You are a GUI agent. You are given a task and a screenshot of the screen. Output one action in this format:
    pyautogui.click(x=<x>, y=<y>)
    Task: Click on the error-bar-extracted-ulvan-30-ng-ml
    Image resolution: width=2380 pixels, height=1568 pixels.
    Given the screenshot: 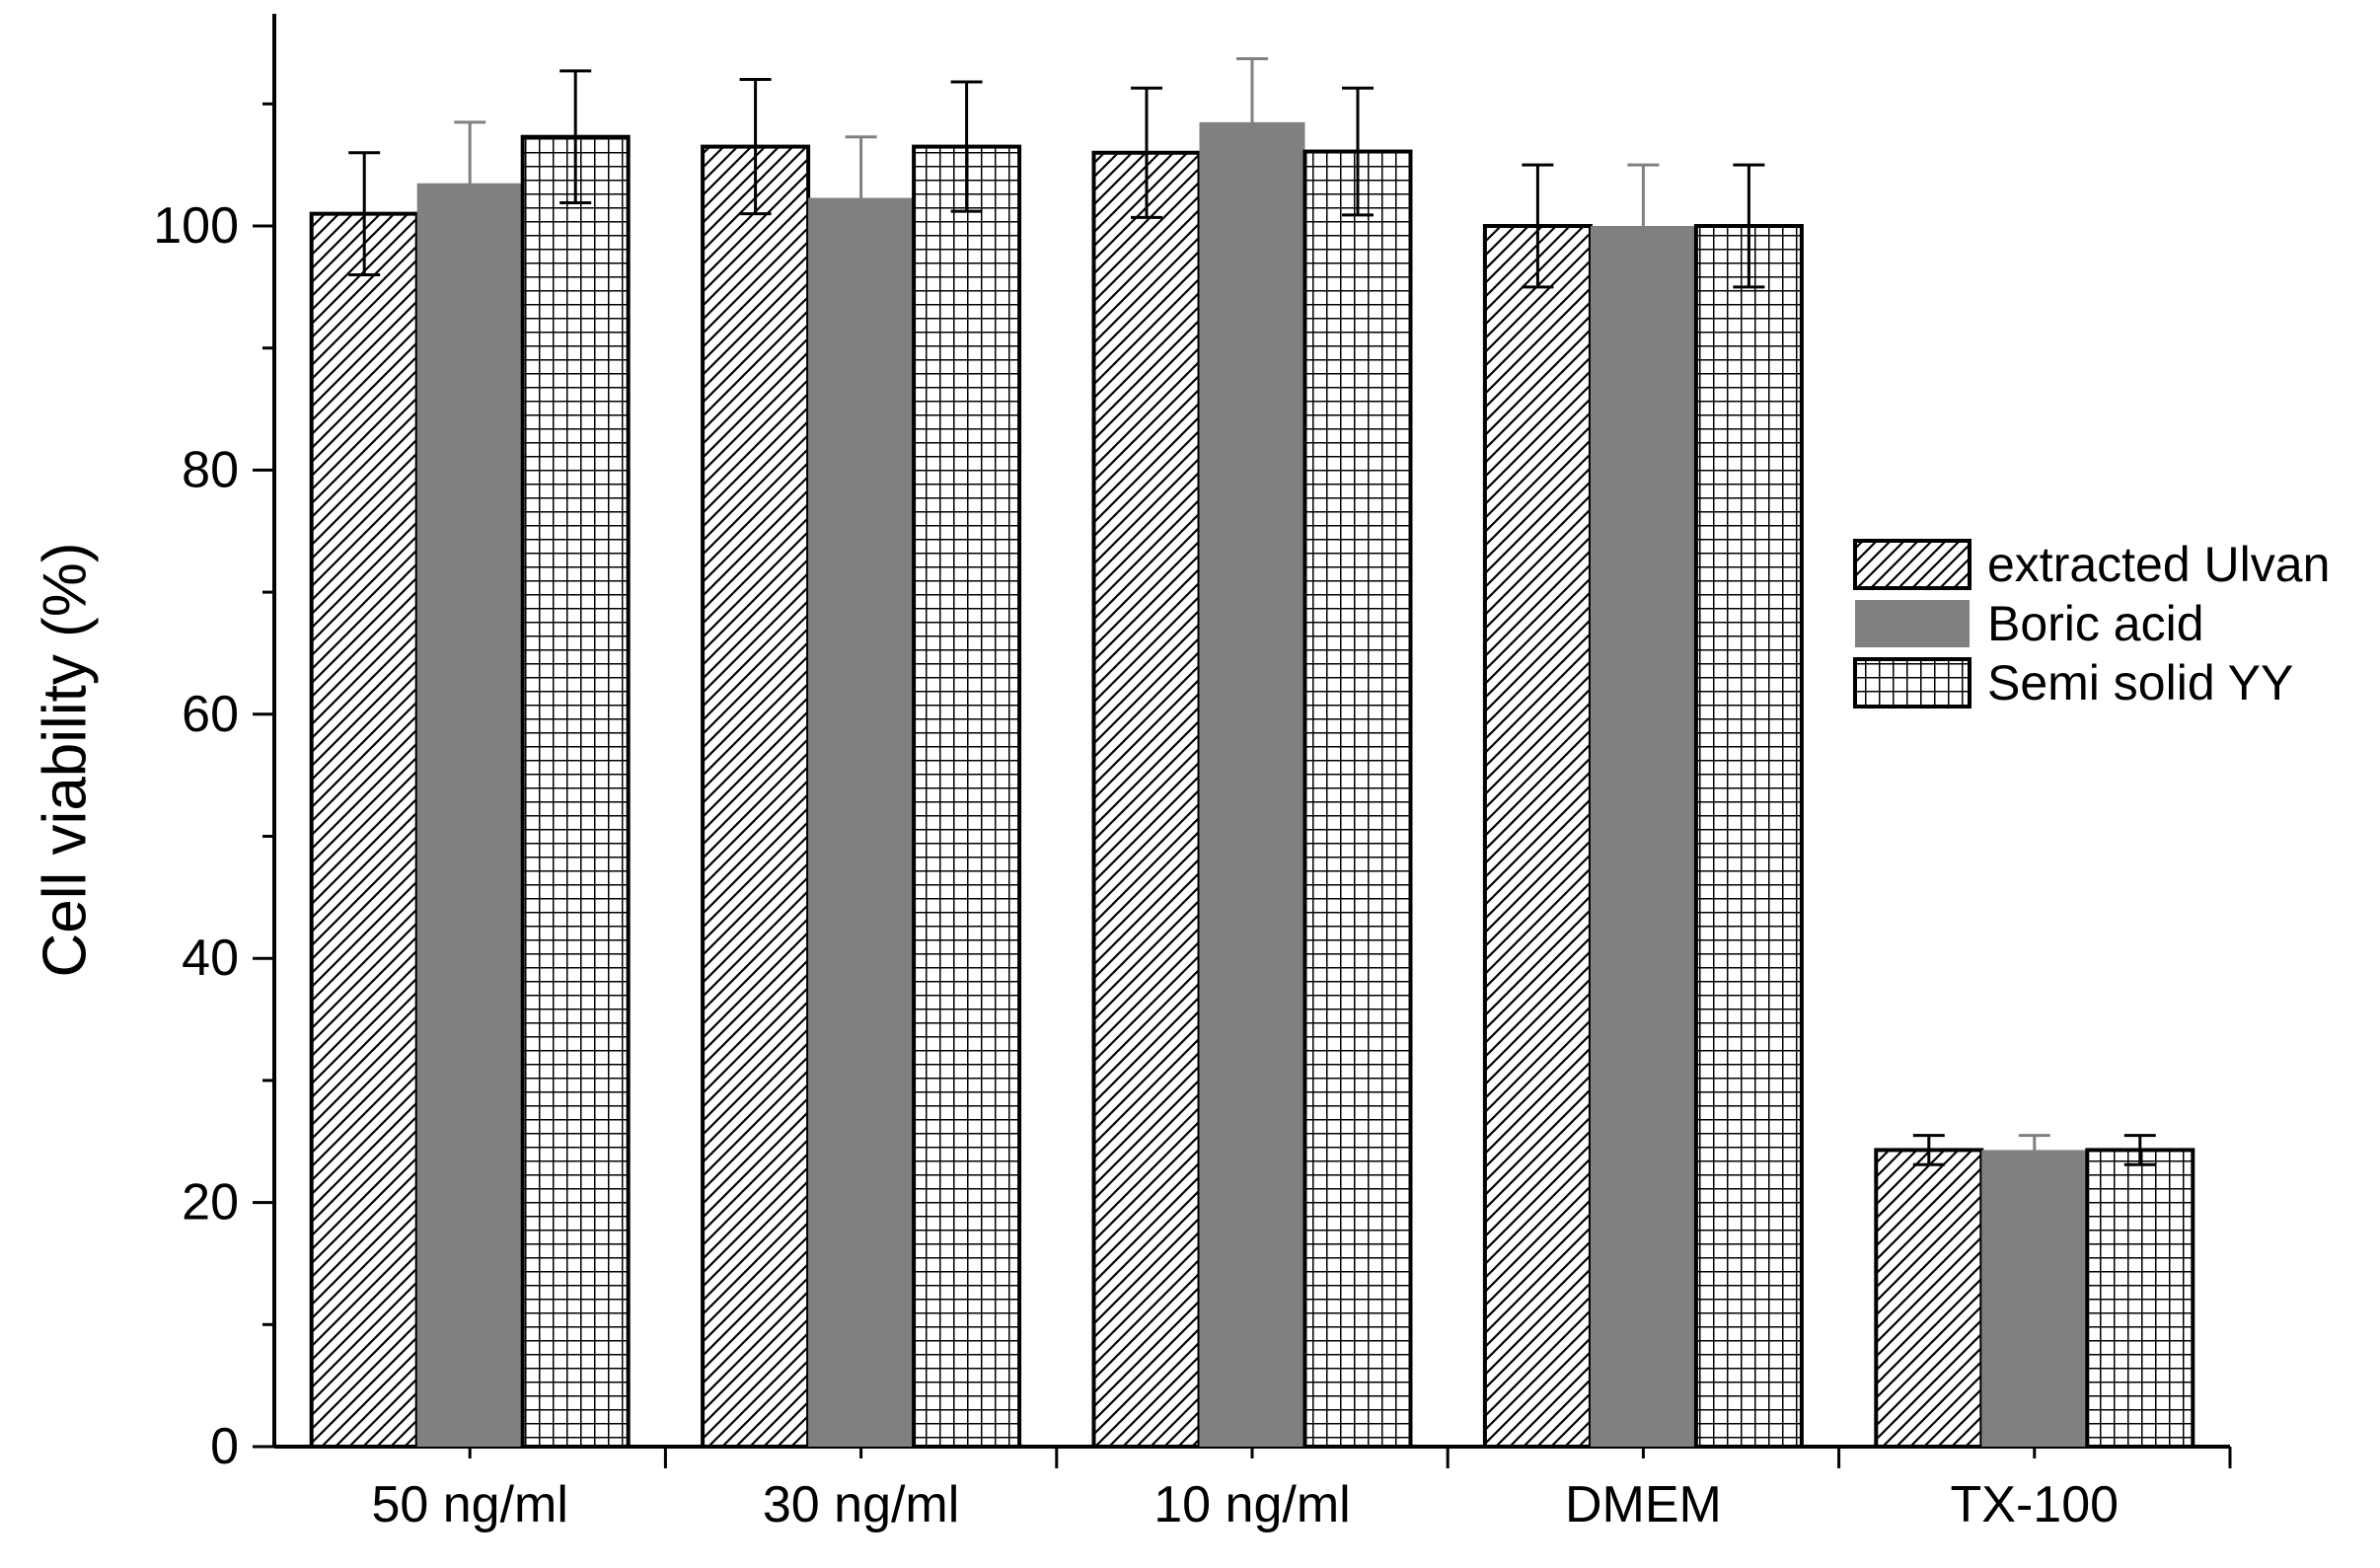 What is the action you would take?
    pyautogui.click(x=755, y=147)
    